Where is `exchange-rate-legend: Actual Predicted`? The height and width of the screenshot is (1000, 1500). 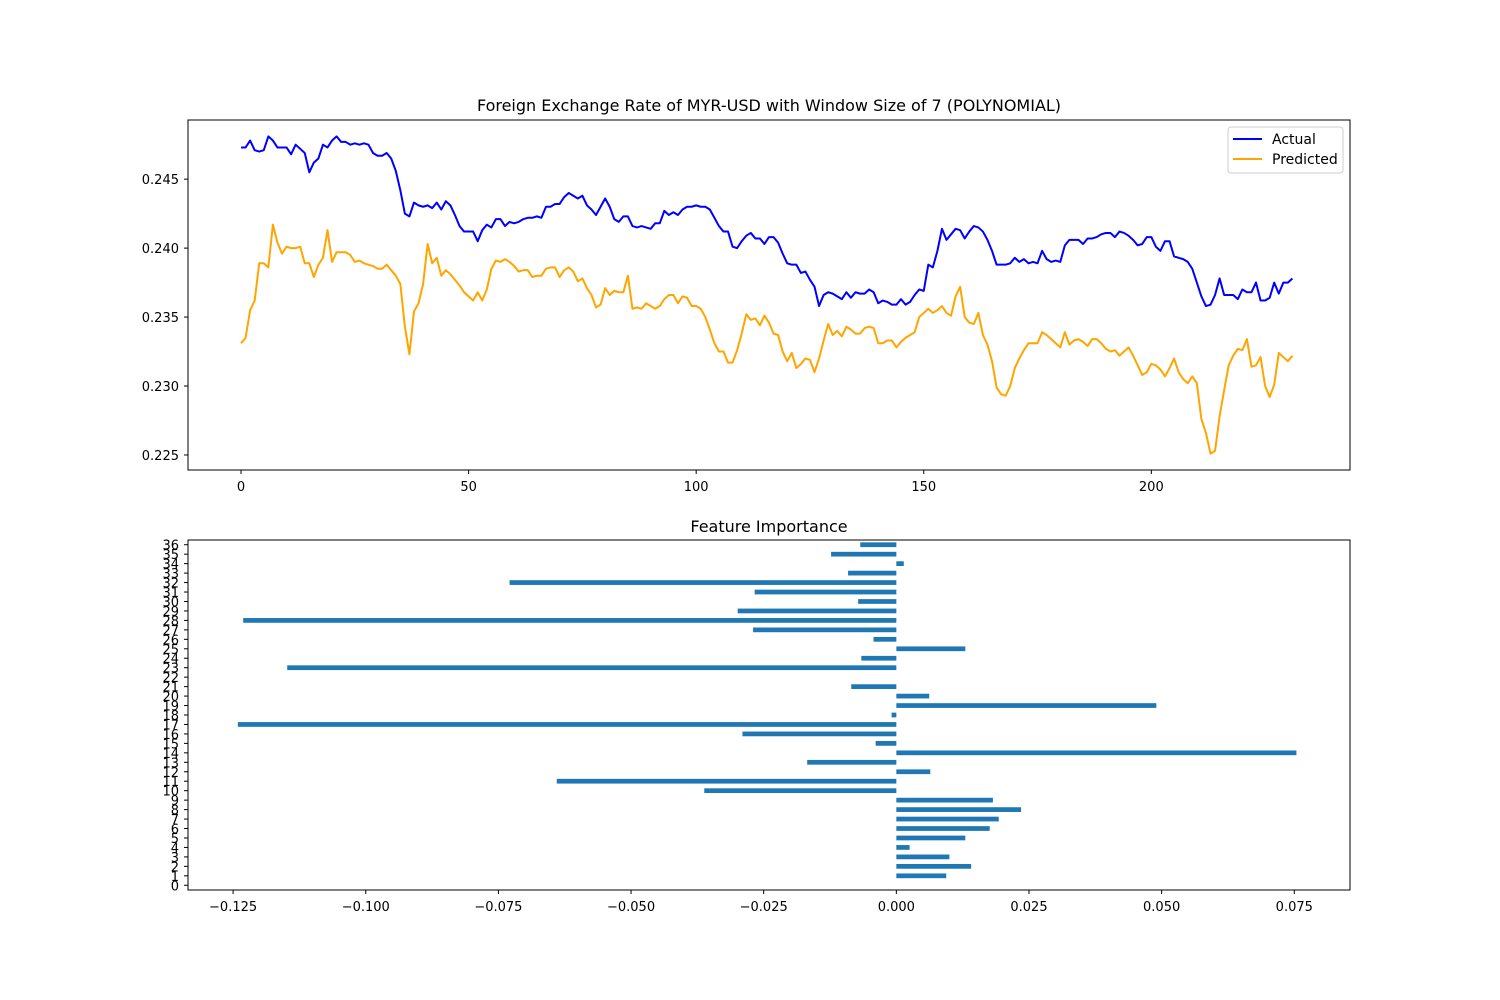 exchange-rate-legend: Actual Predicted is located at coordinates (1285, 150).